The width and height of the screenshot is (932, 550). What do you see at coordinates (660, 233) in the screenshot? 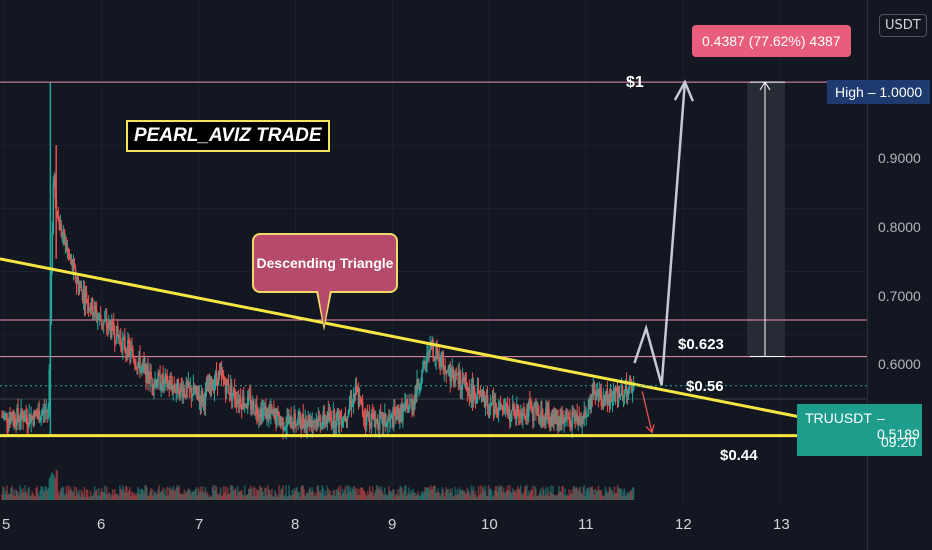
I see `projection-path` at bounding box center [660, 233].